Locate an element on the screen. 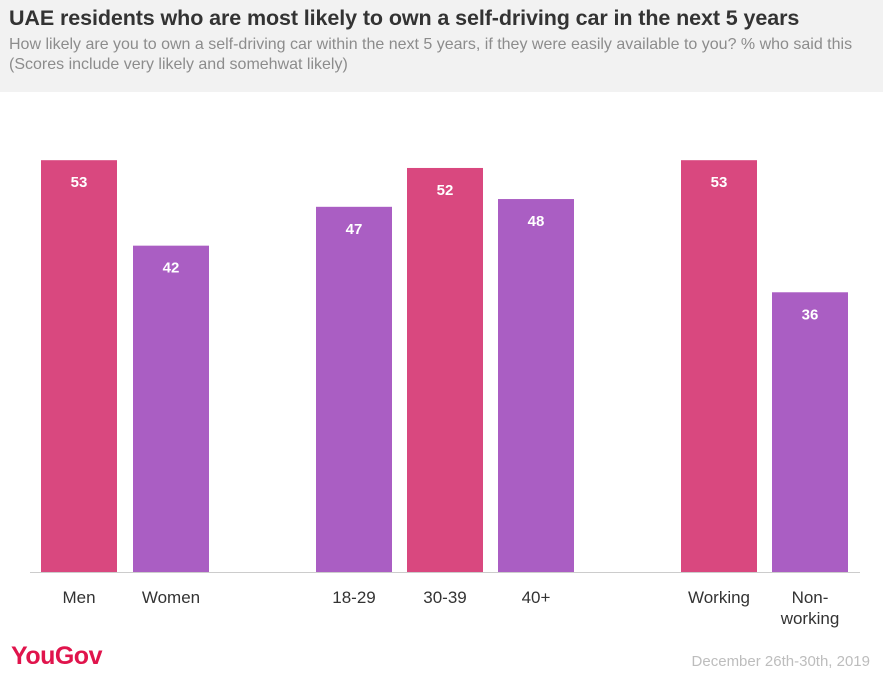  bar-40- is located at coordinates (536, 386).